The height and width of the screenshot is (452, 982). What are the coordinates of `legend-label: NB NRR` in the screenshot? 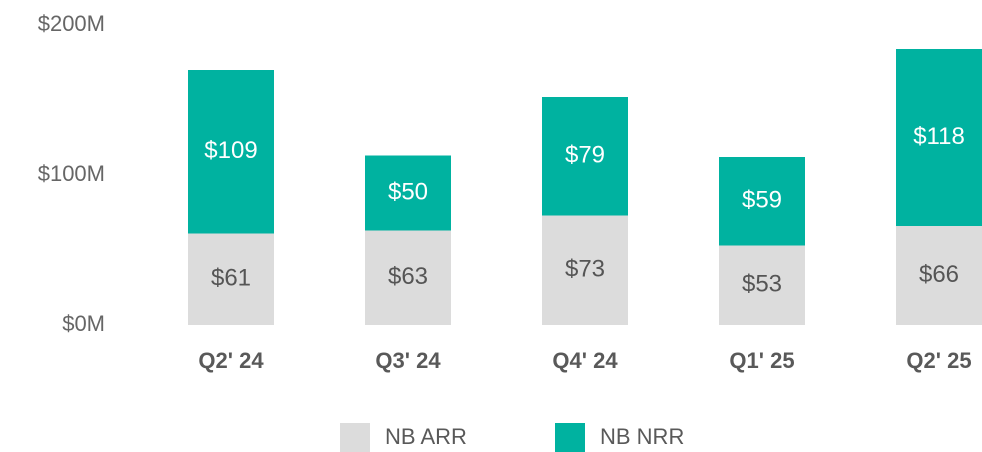 It's located at (642, 436).